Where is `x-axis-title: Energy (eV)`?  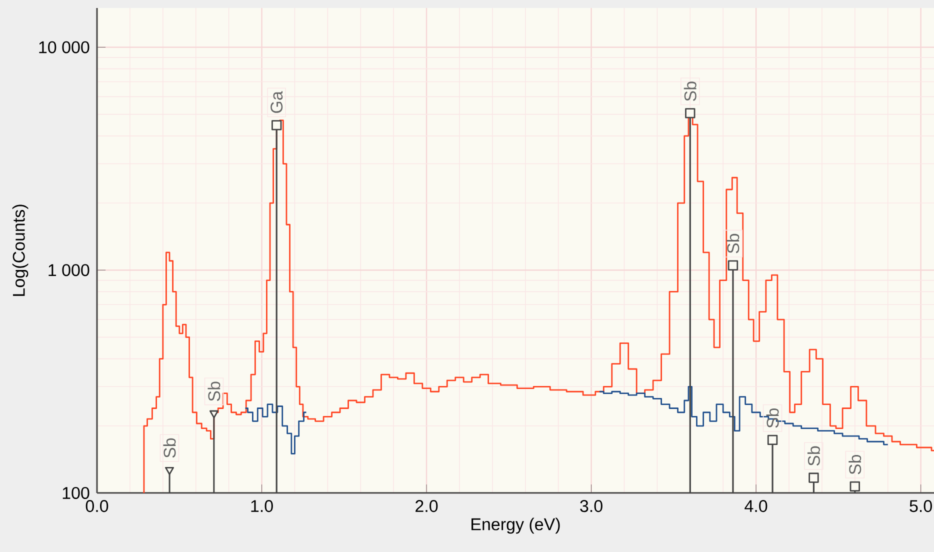 x-axis-title: Energy (eV) is located at coordinates (516, 526).